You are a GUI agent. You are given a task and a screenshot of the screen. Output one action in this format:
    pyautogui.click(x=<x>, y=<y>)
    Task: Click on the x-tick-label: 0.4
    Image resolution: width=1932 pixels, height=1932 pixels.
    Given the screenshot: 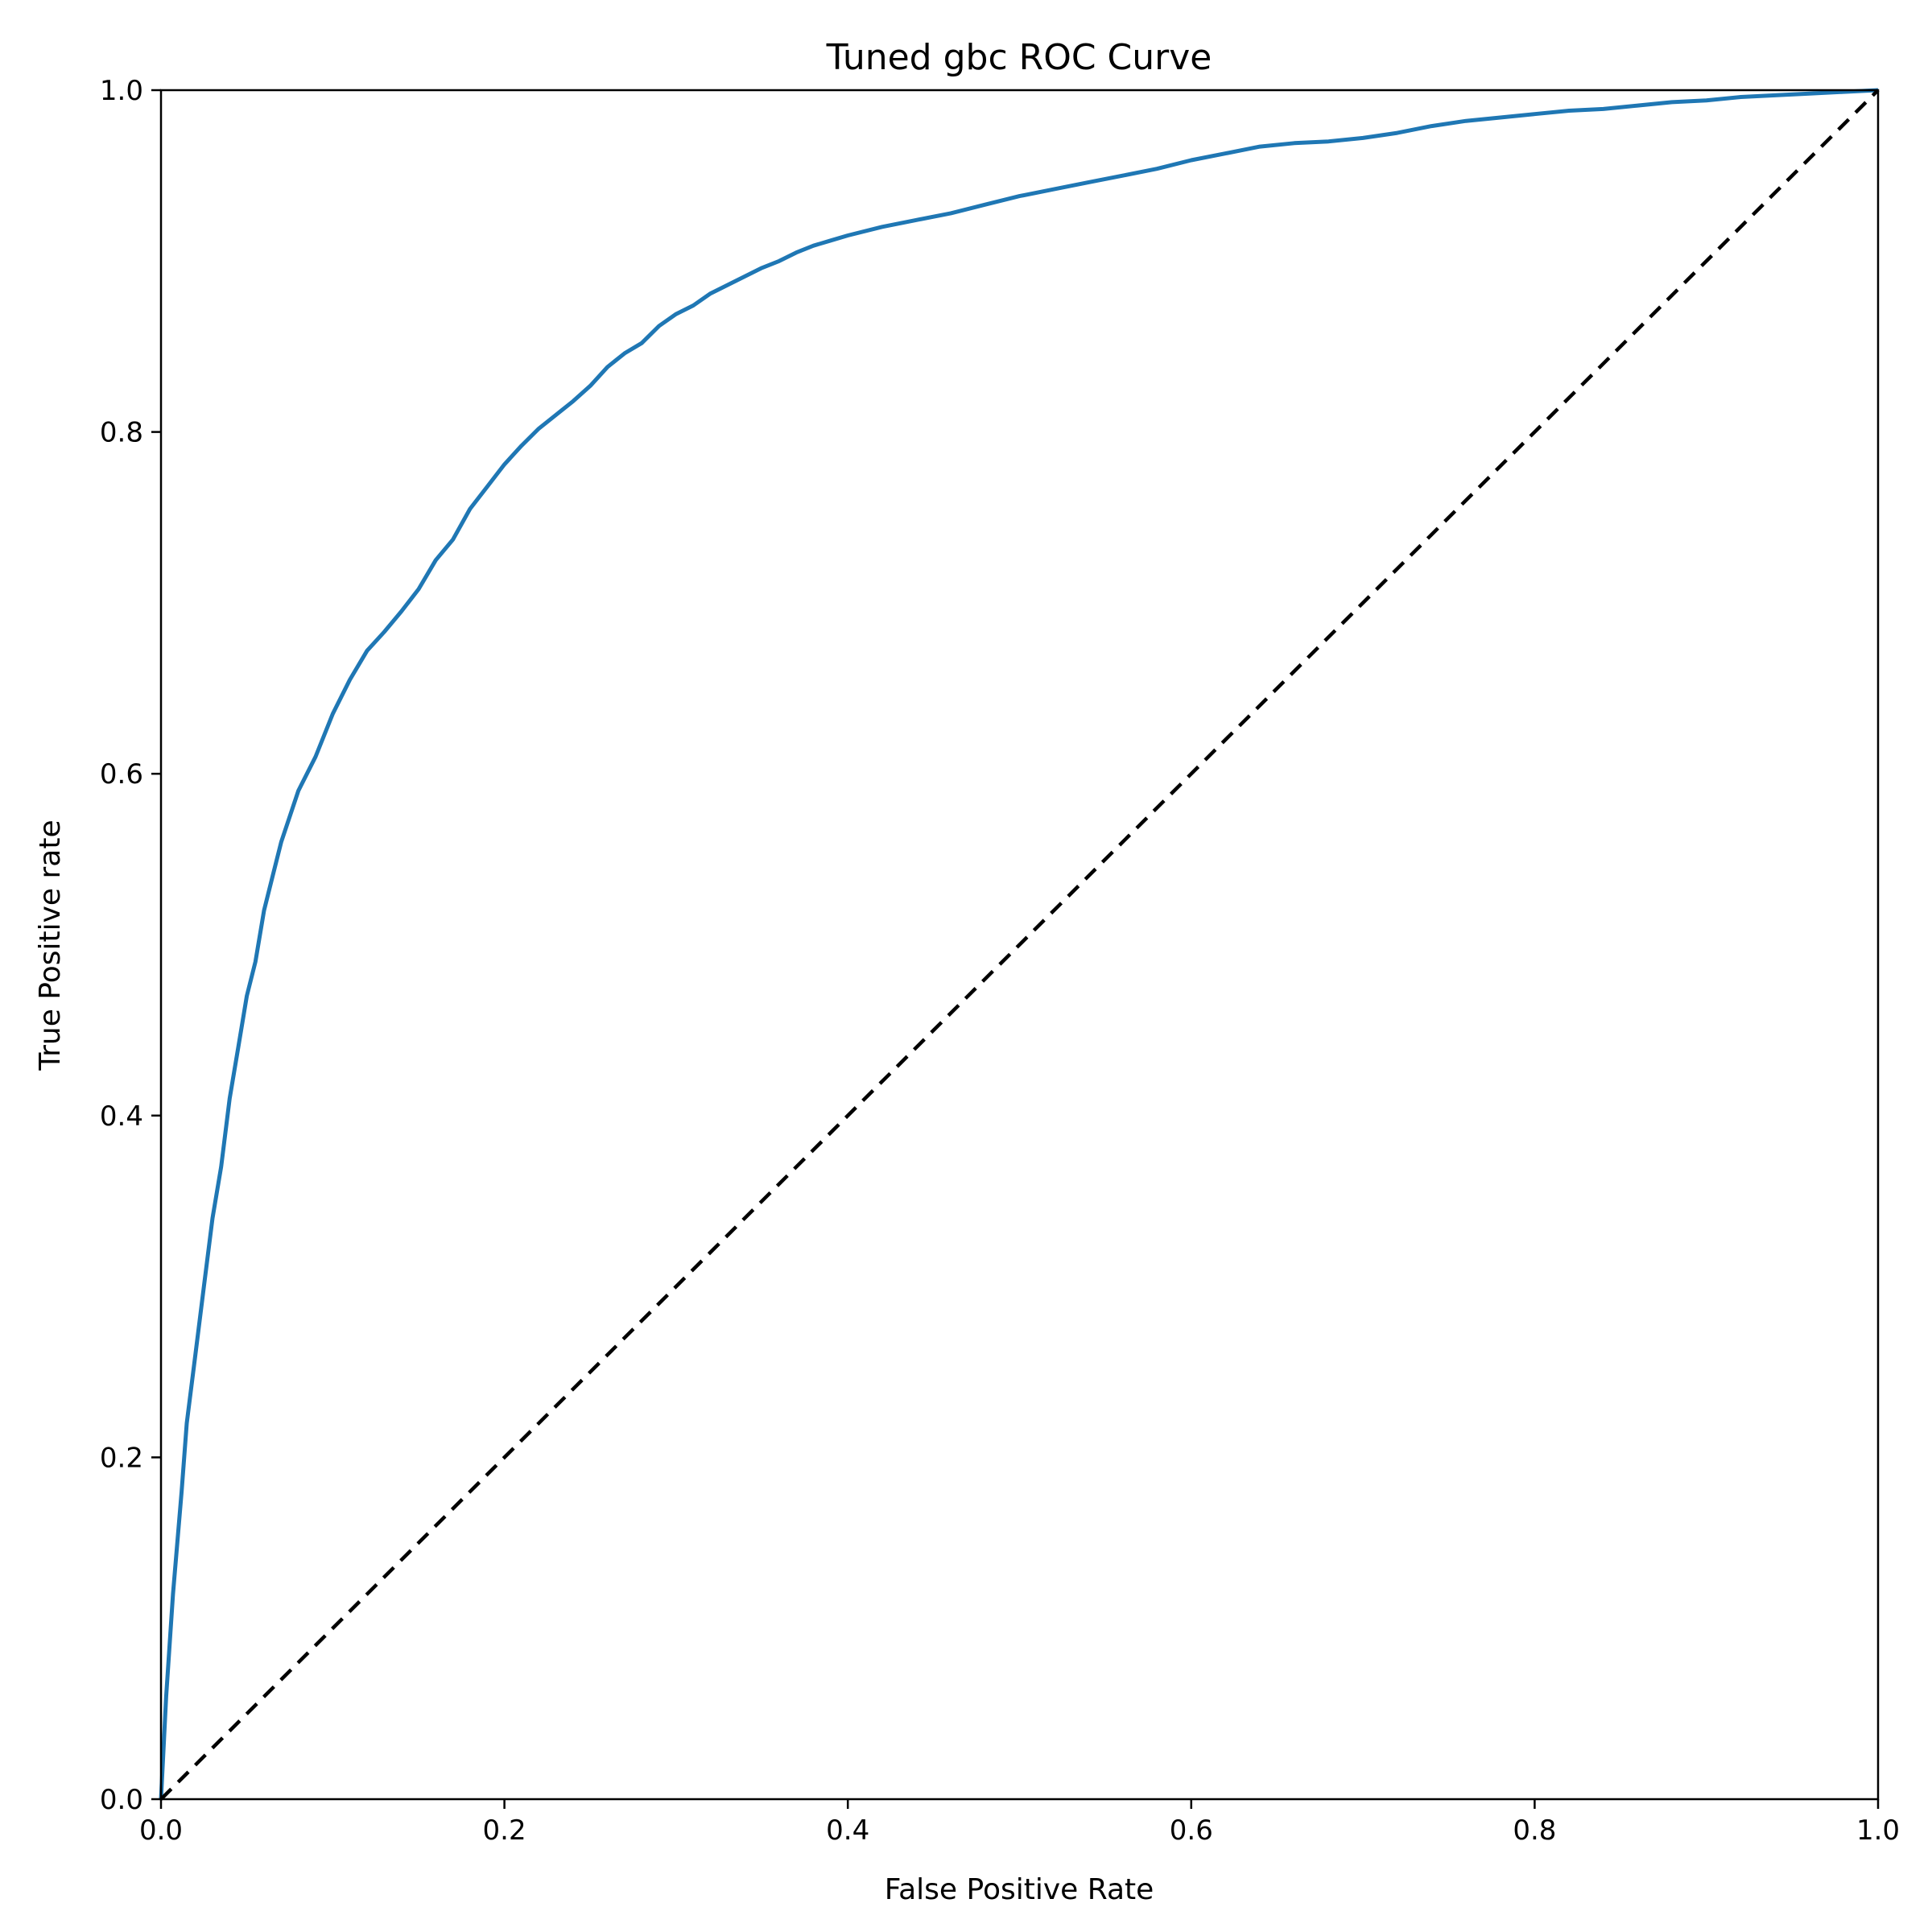 What is the action you would take?
    pyautogui.click(x=847, y=1830)
    